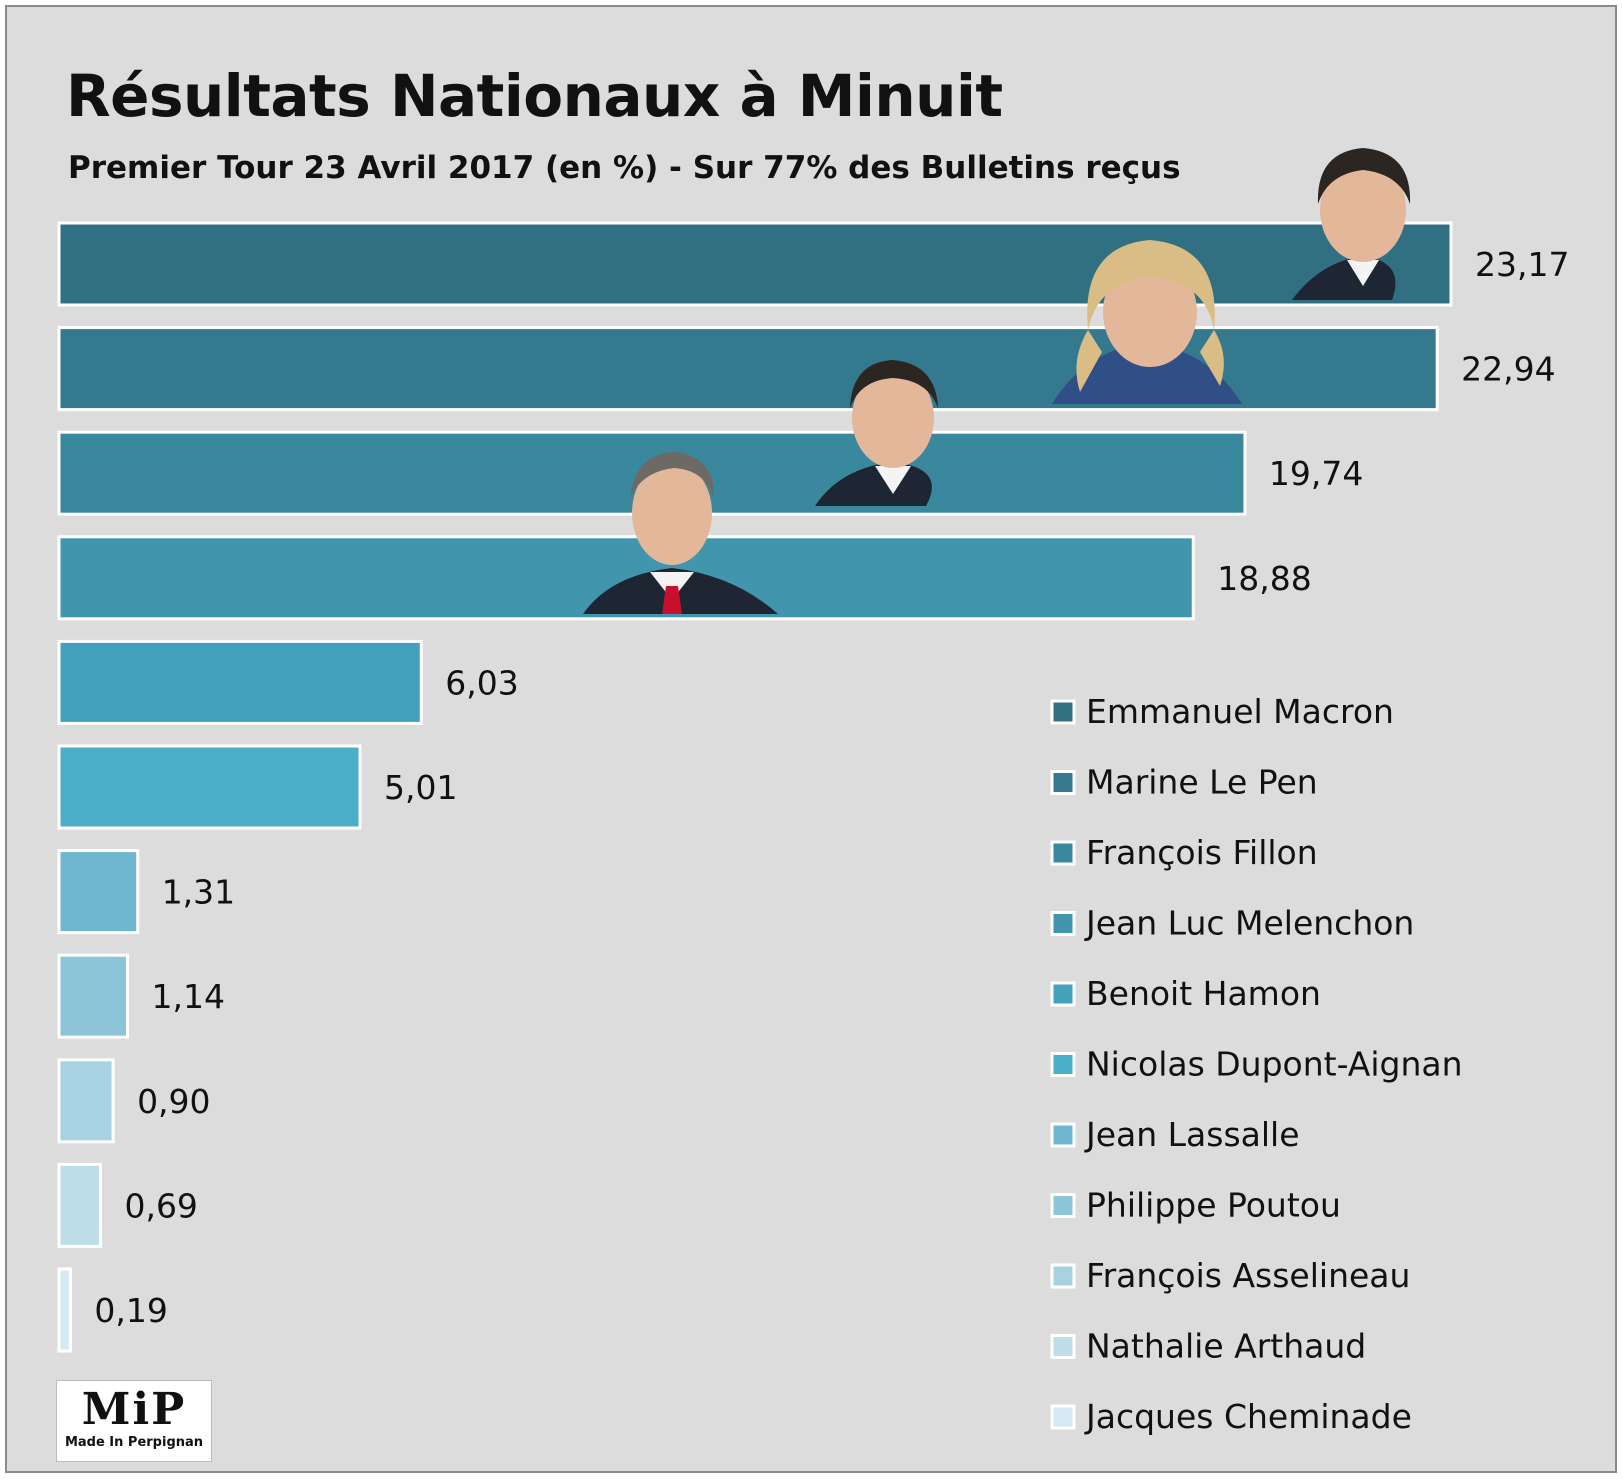  Describe the element at coordinates (1274, 1064) in the screenshot. I see `legend-label-nicolas-dupont-aignan: Nicolas Dupont-Aignan` at that location.